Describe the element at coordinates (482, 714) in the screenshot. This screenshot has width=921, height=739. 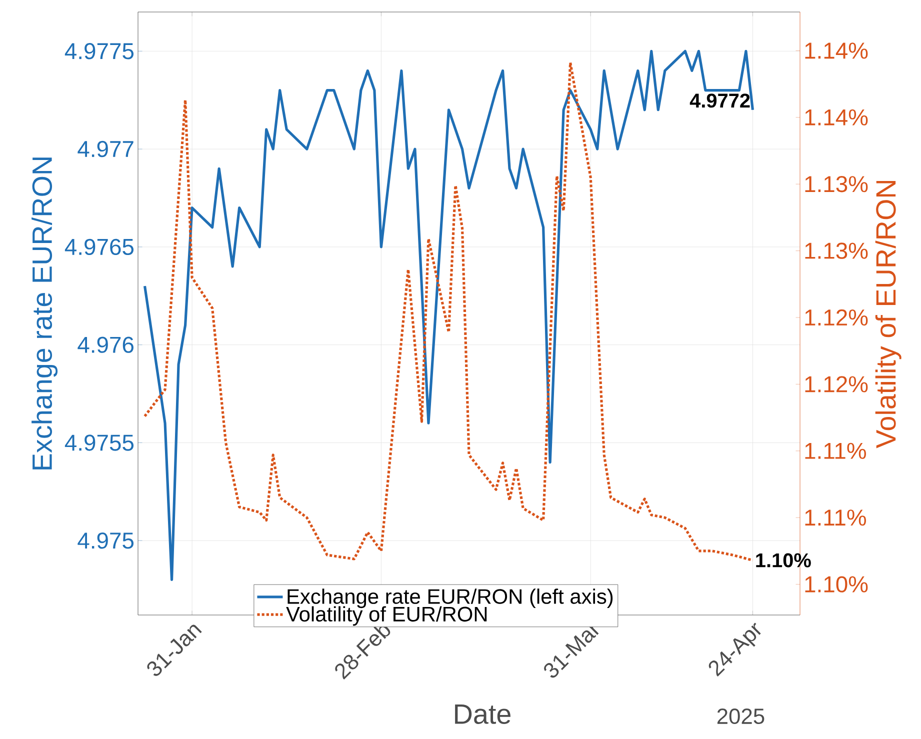
I see `x-axis-title: Date` at that location.